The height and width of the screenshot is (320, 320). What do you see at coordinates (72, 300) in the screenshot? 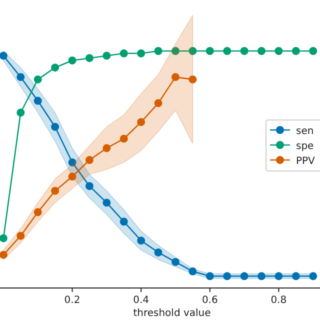
I see `x-tick-label: 0.2` at bounding box center [72, 300].